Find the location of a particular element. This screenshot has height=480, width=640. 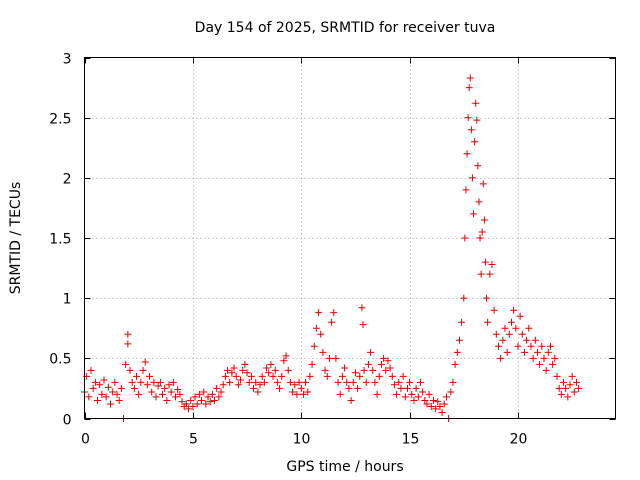

y-tick-label: 1 is located at coordinates (67, 300).